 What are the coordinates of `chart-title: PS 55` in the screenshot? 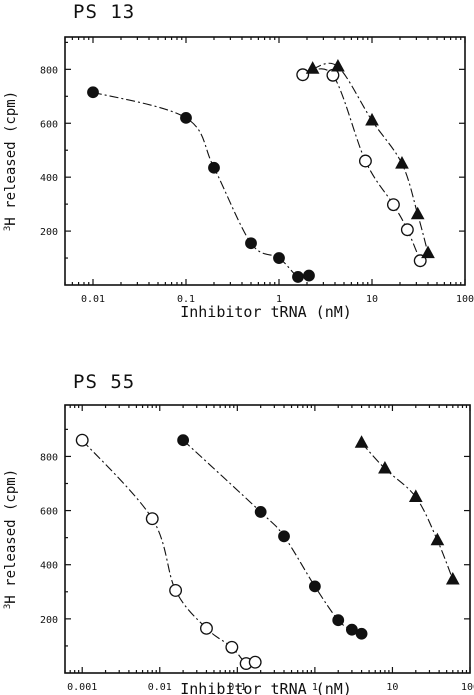 It's located at (104, 382).